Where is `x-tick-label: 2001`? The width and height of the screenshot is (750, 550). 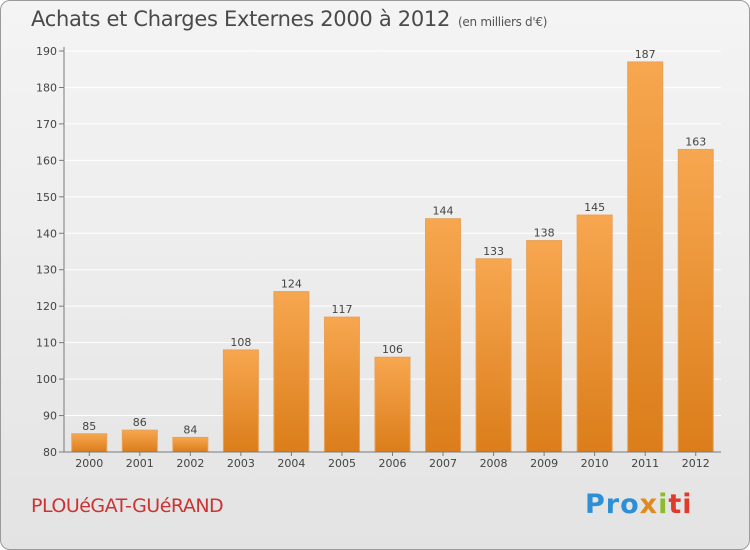 x-tick-label: 2001 is located at coordinates (140, 463).